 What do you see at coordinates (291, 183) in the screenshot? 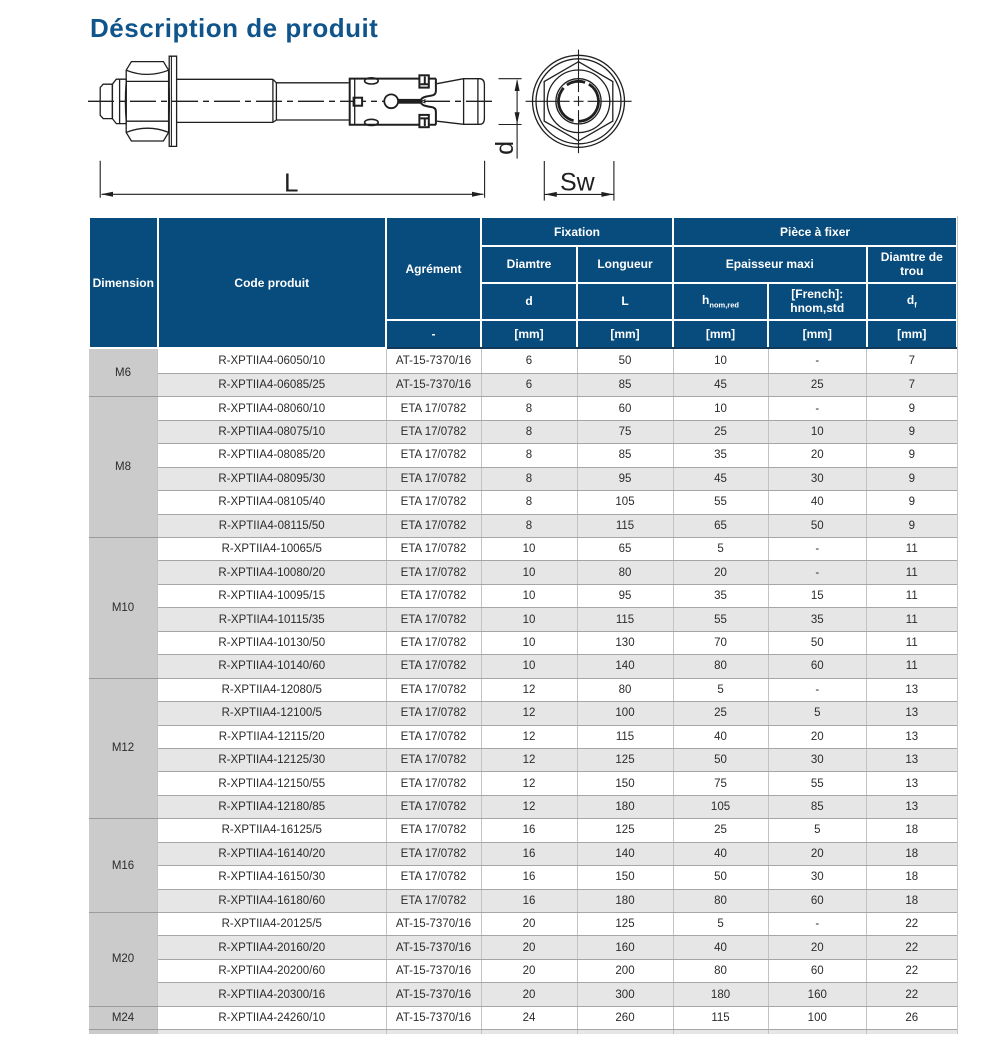
I see `svg-text: L` at bounding box center [291, 183].